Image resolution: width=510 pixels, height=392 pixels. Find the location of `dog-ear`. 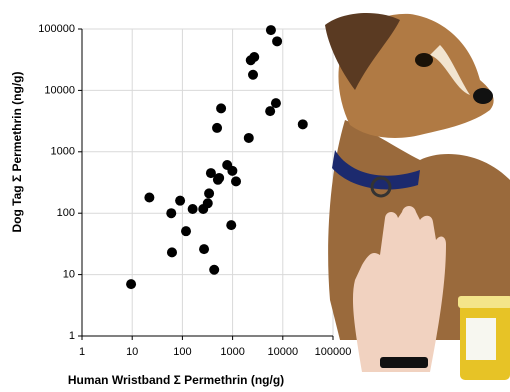

dog-ear is located at coordinates (362, 51).